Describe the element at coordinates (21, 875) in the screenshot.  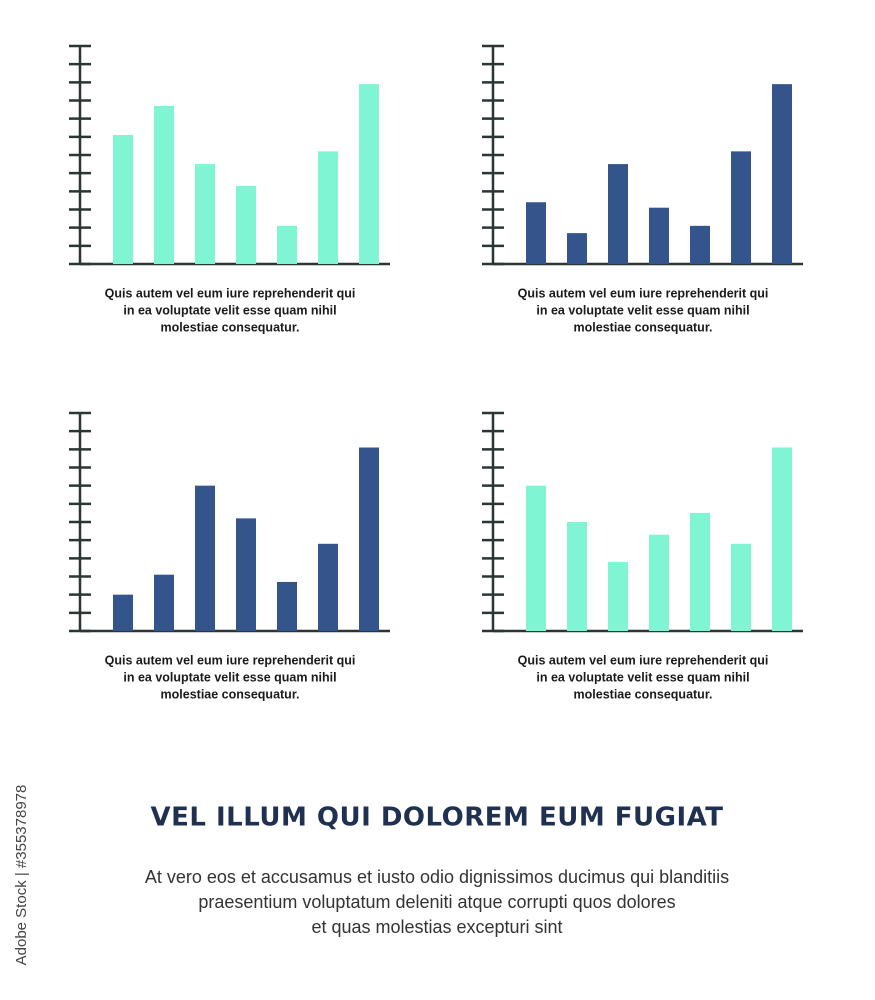
I see `watermark: Adobe Stock | #355378978` at that location.